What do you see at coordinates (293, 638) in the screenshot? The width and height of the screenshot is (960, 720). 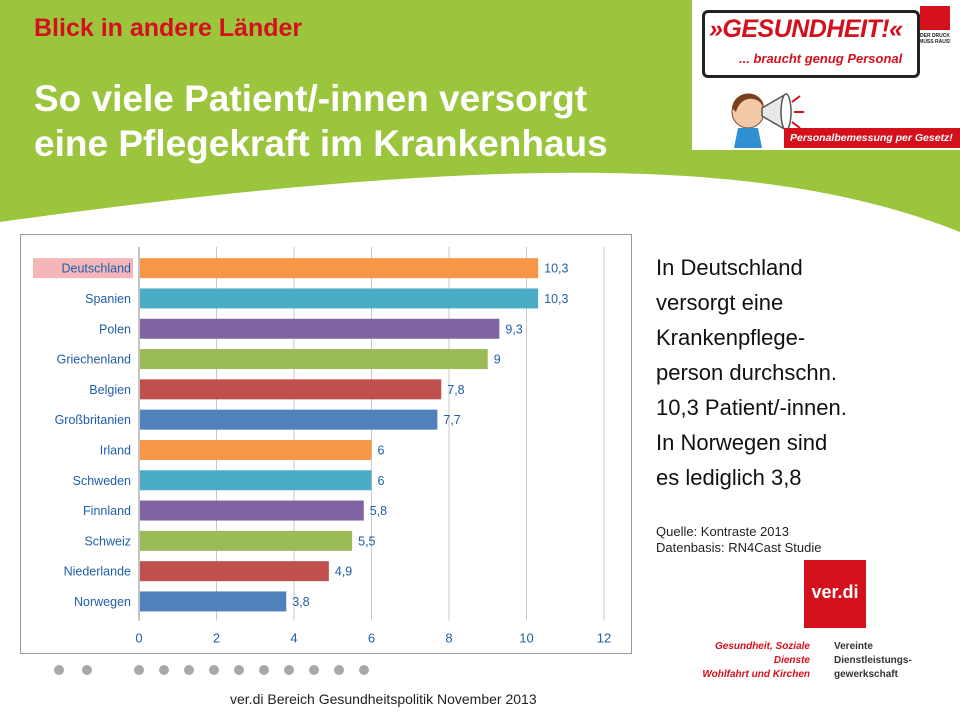 I see `x-tick-label: 4` at bounding box center [293, 638].